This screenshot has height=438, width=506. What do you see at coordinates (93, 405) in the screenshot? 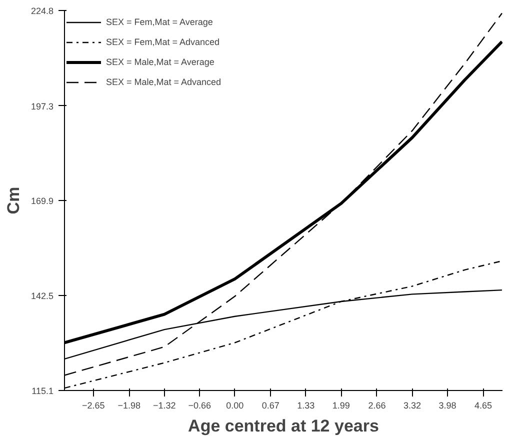
I see `x-tick-label: −2.65` at bounding box center [93, 405].